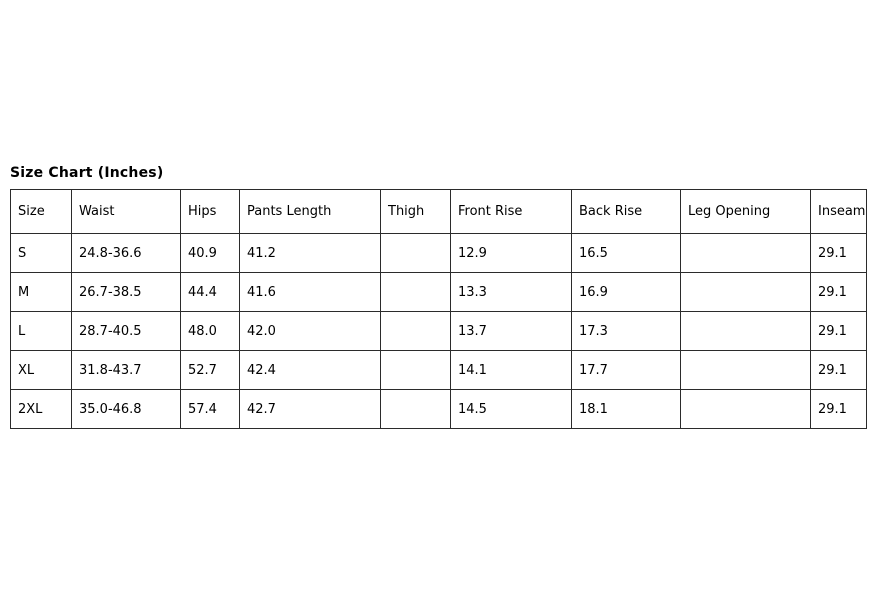 Image resolution: width=880 pixels, height=600 pixels. What do you see at coordinates (126, 253) in the screenshot?
I see `table-cell: 24.8-36.6` at bounding box center [126, 253].